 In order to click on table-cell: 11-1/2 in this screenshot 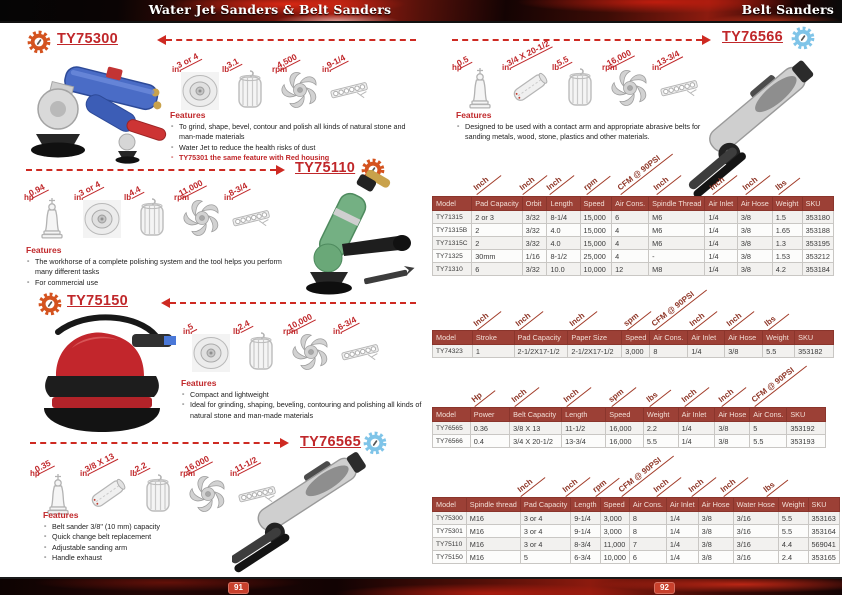, I will do `click(584, 428)`.